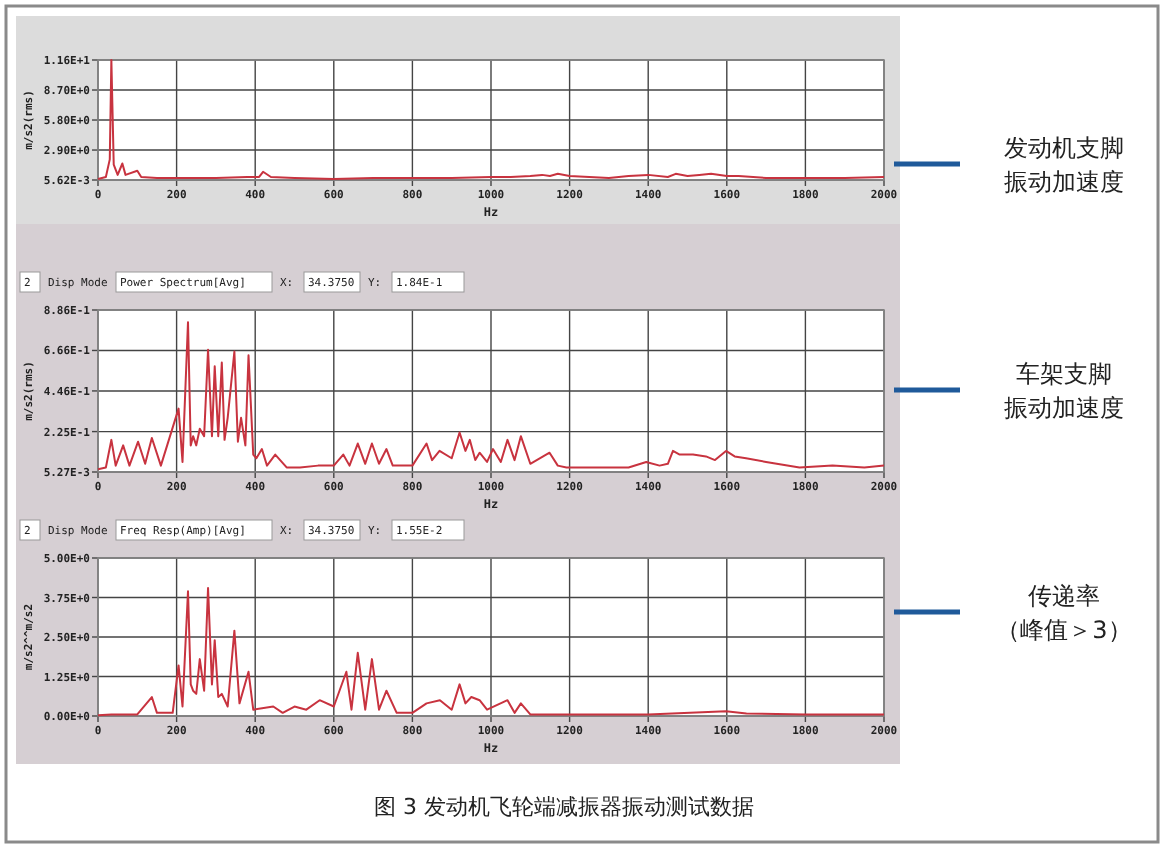 This screenshot has width=1164, height=848. What do you see at coordinates (1064, 374) in the screenshot?
I see `text: 车架支脚` at bounding box center [1064, 374].